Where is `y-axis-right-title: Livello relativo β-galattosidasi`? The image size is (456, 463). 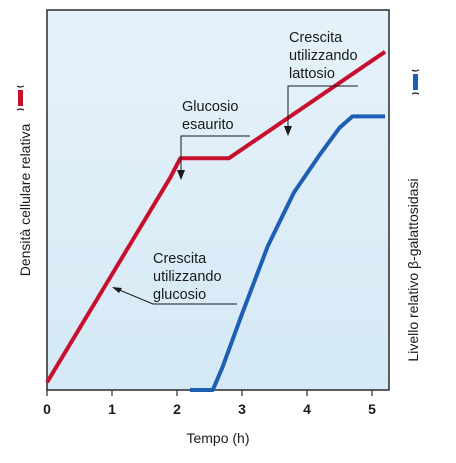
y-axis-right-title: Livello relativo β-galattosidasi is located at coordinates (413, 215).